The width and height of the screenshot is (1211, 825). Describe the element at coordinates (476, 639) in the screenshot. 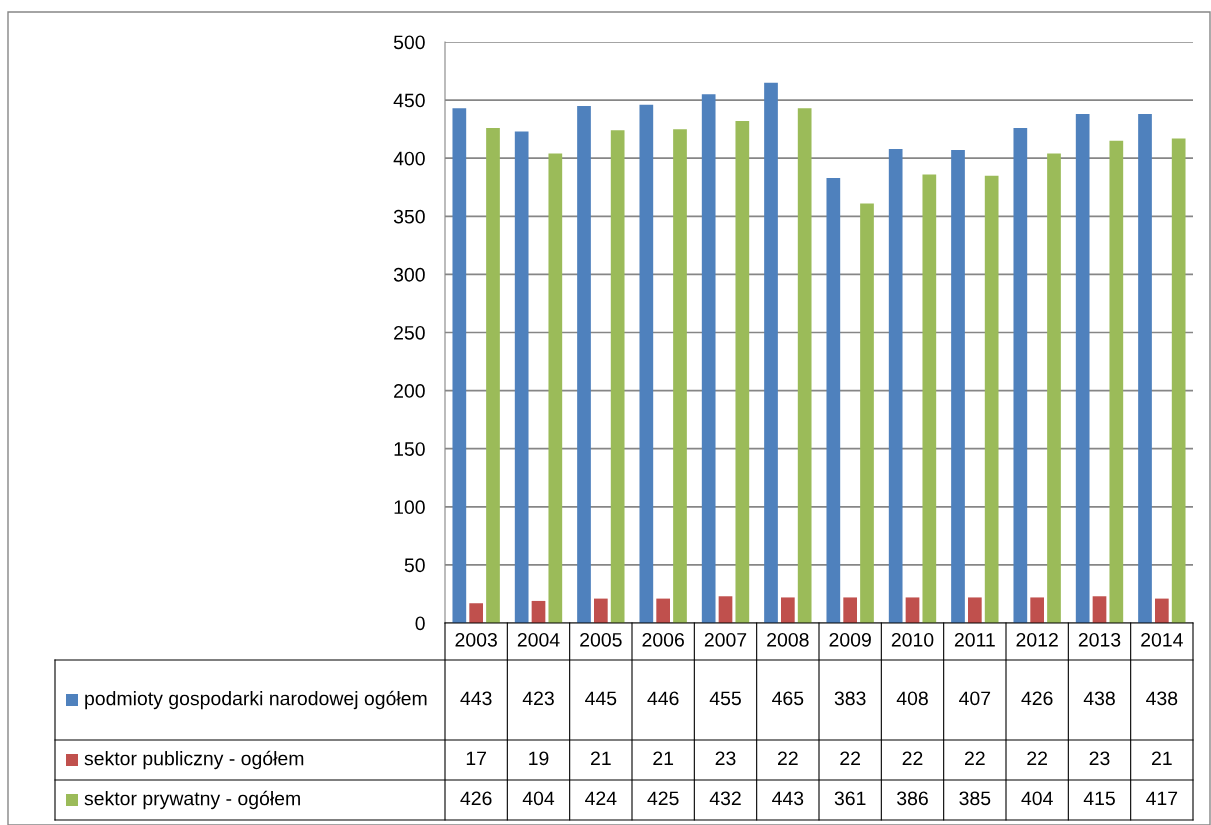

I see `x-tick-label: 2003` at that location.